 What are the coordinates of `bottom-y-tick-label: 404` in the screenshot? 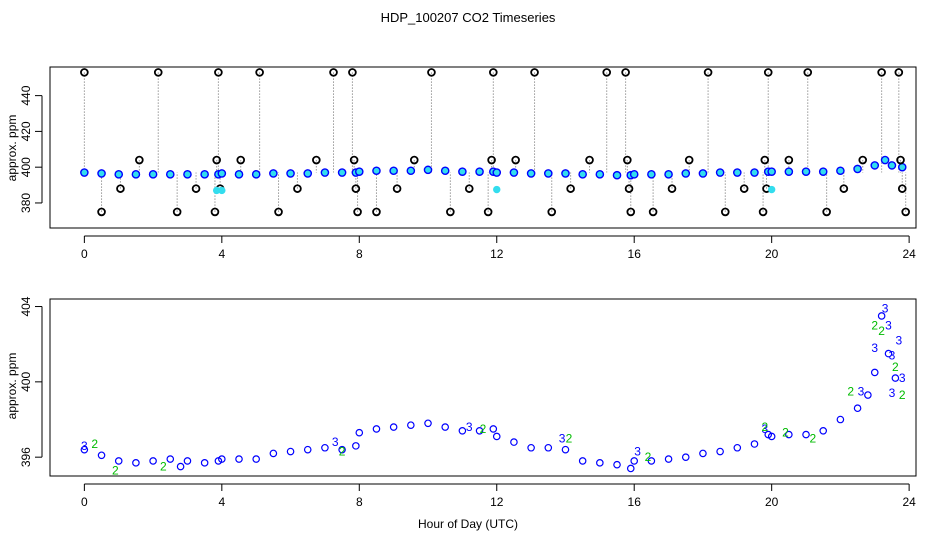 It's located at (26, 306).